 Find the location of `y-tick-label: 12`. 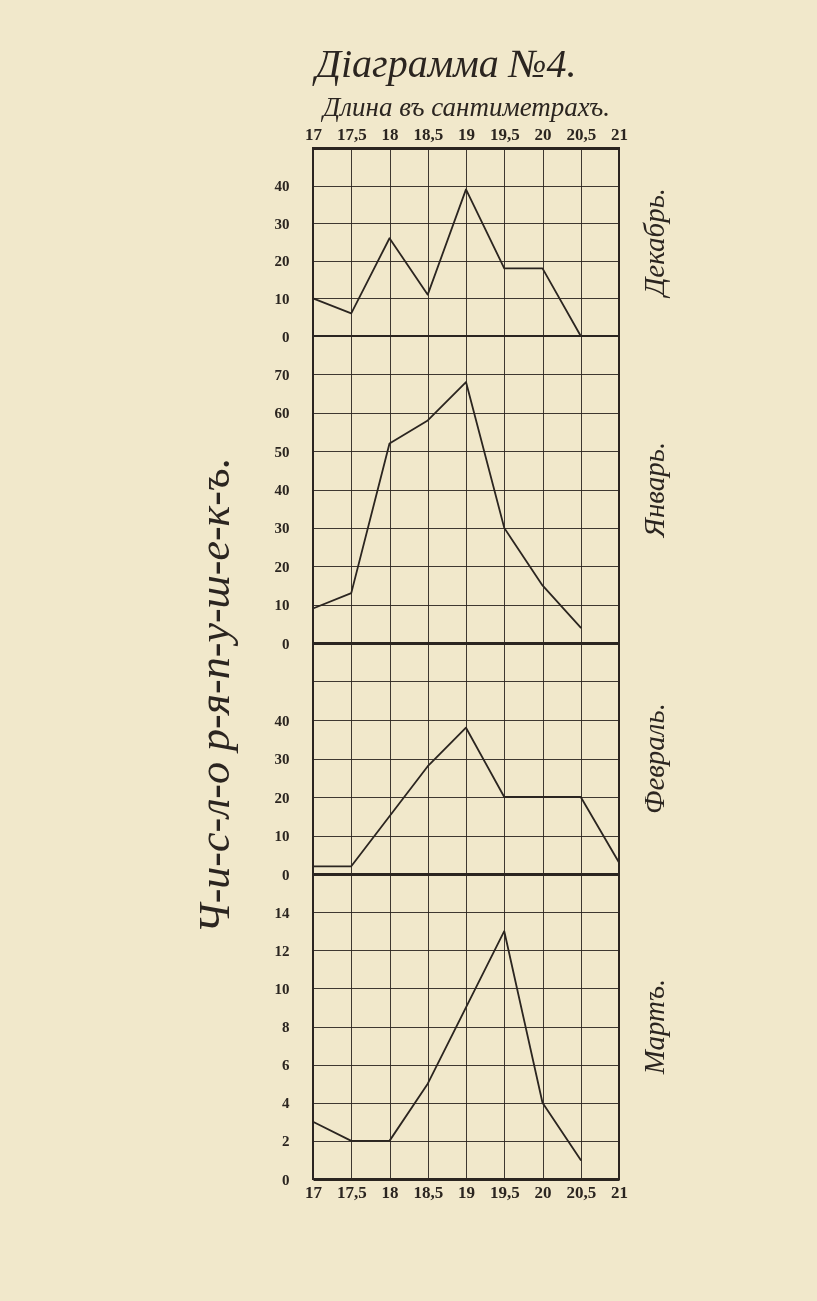

y-tick-label: 12 is located at coordinates (282, 950).